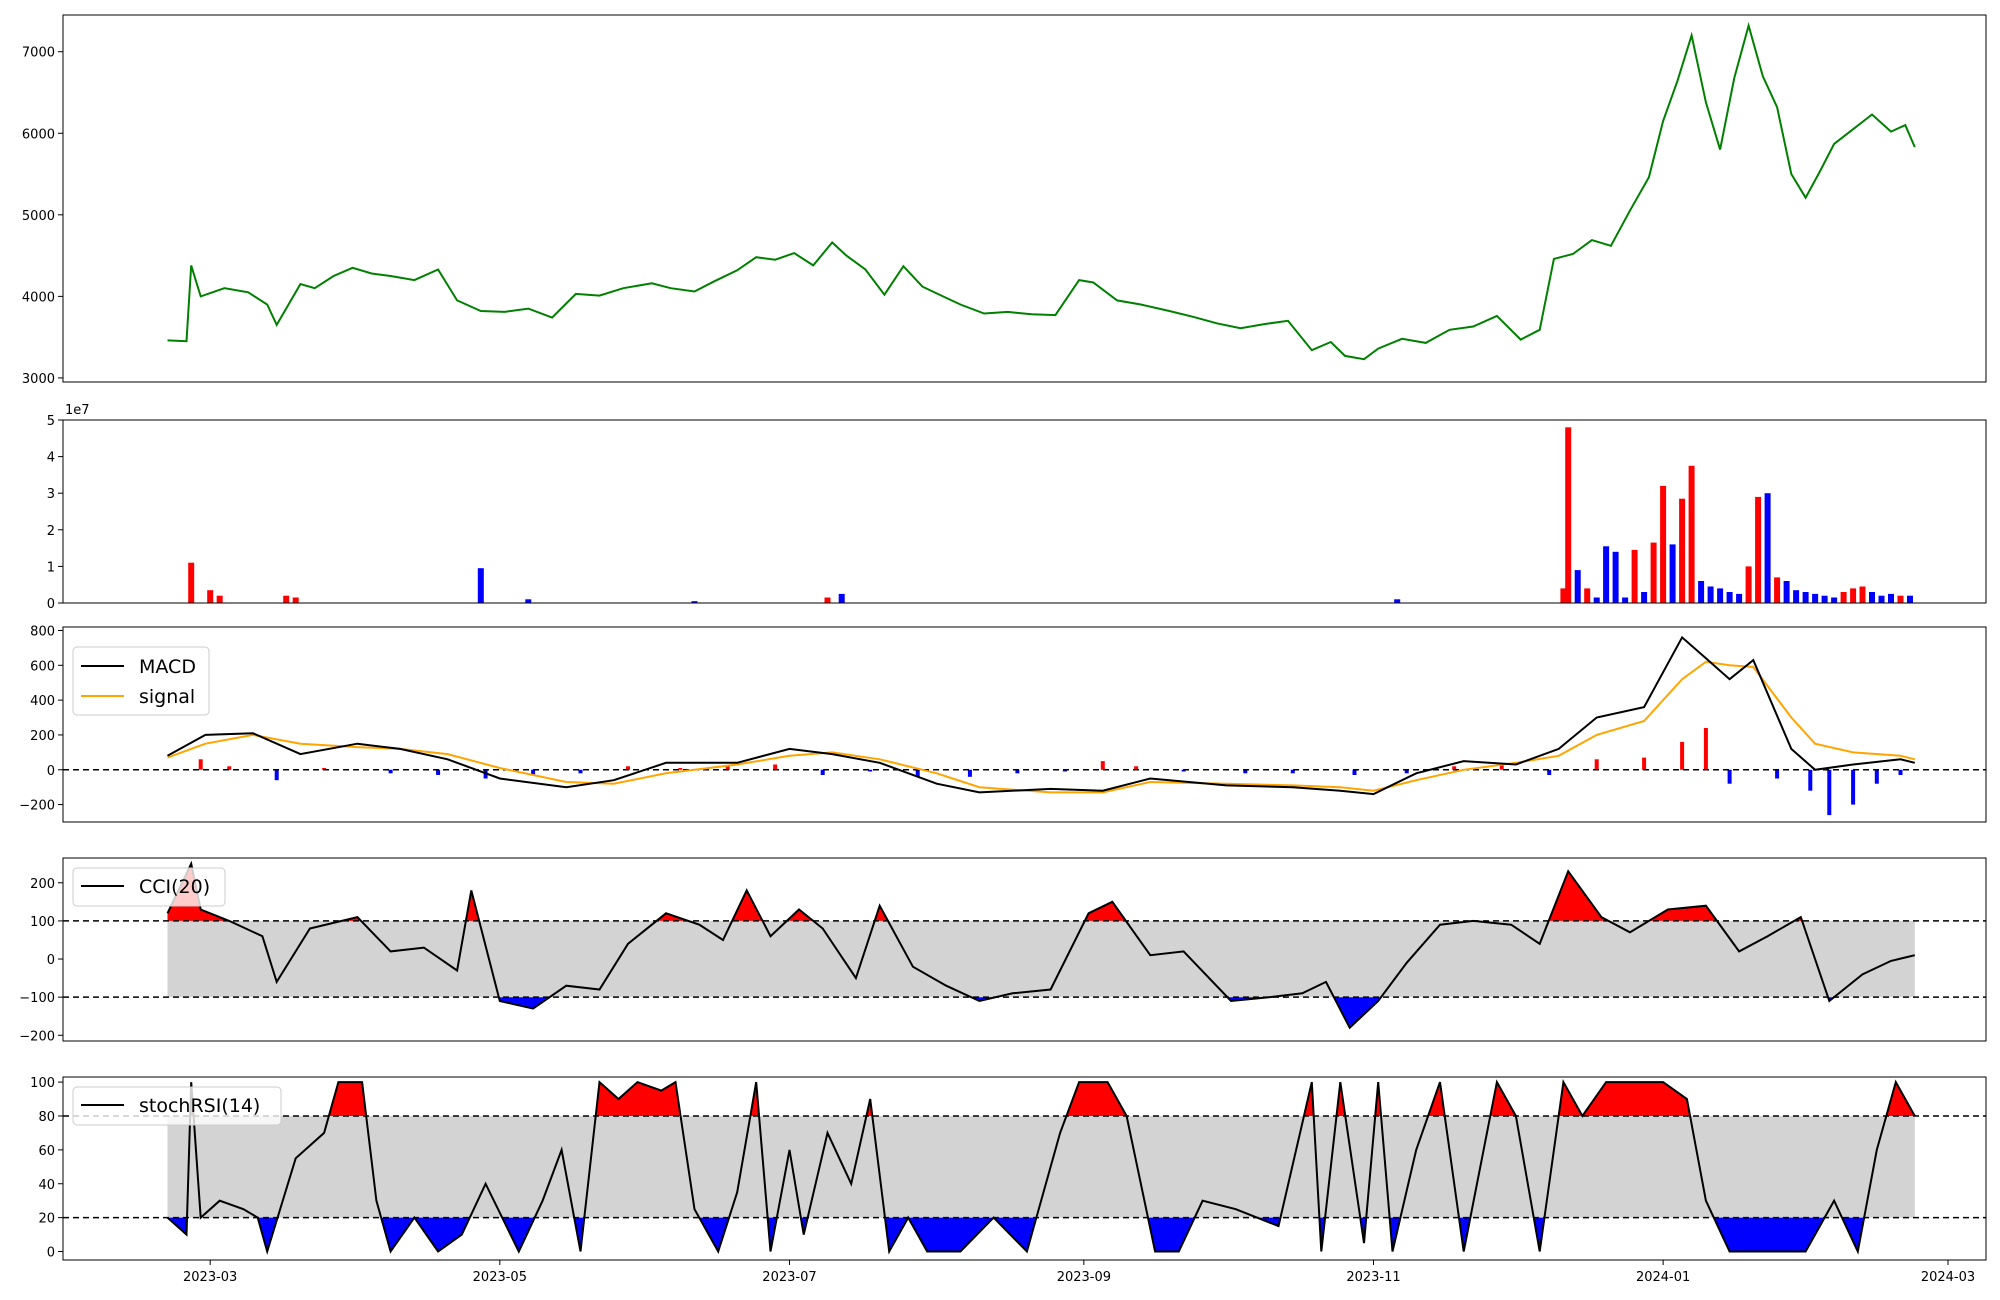  Describe the element at coordinates (51, 1253) in the screenshot. I see `stochrsi-ytick-label: 0` at that location.